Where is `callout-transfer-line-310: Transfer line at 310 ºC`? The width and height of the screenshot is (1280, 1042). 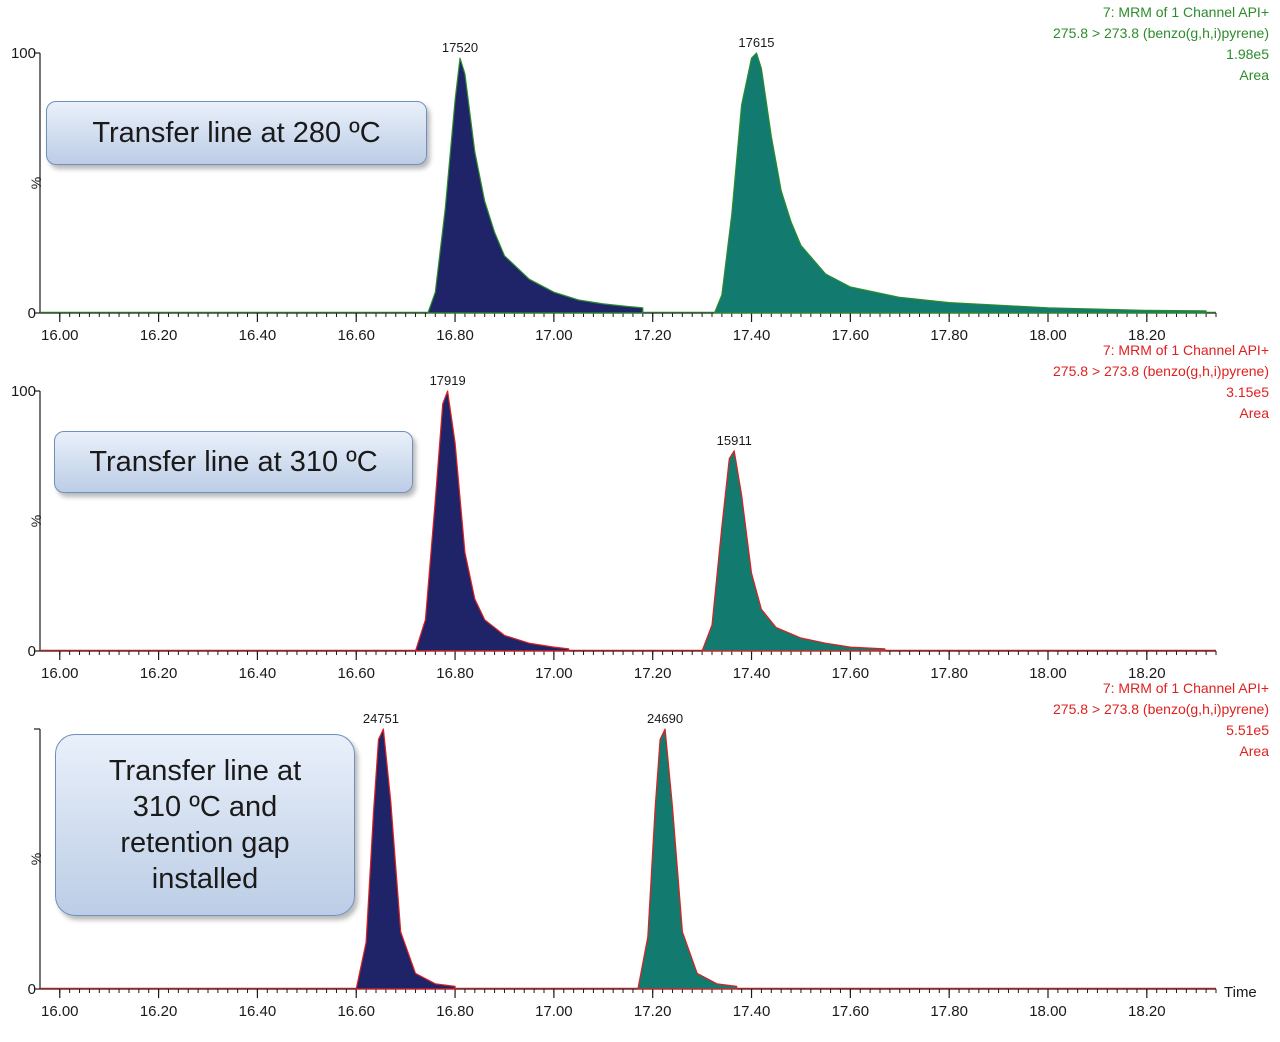 callout-transfer-line-310: Transfer line at 310 ºC is located at coordinates (233, 462).